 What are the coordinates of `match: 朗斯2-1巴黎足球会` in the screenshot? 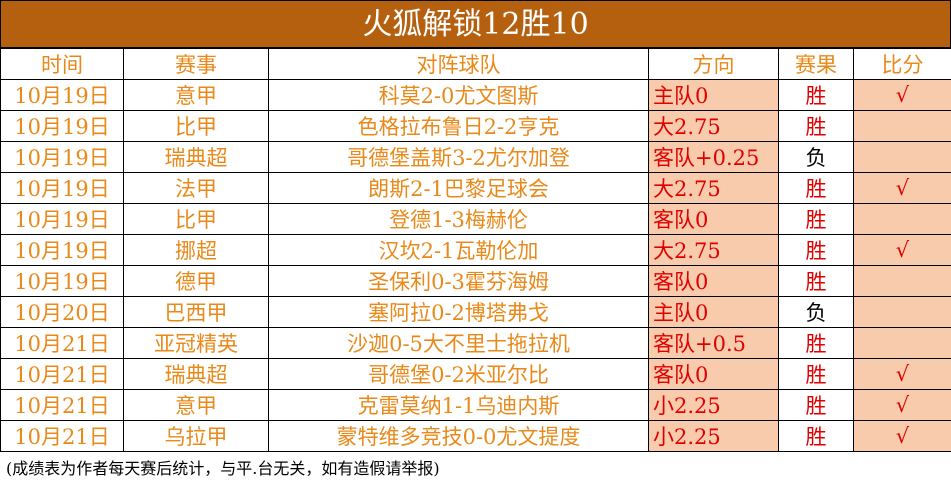 It's located at (459, 188).